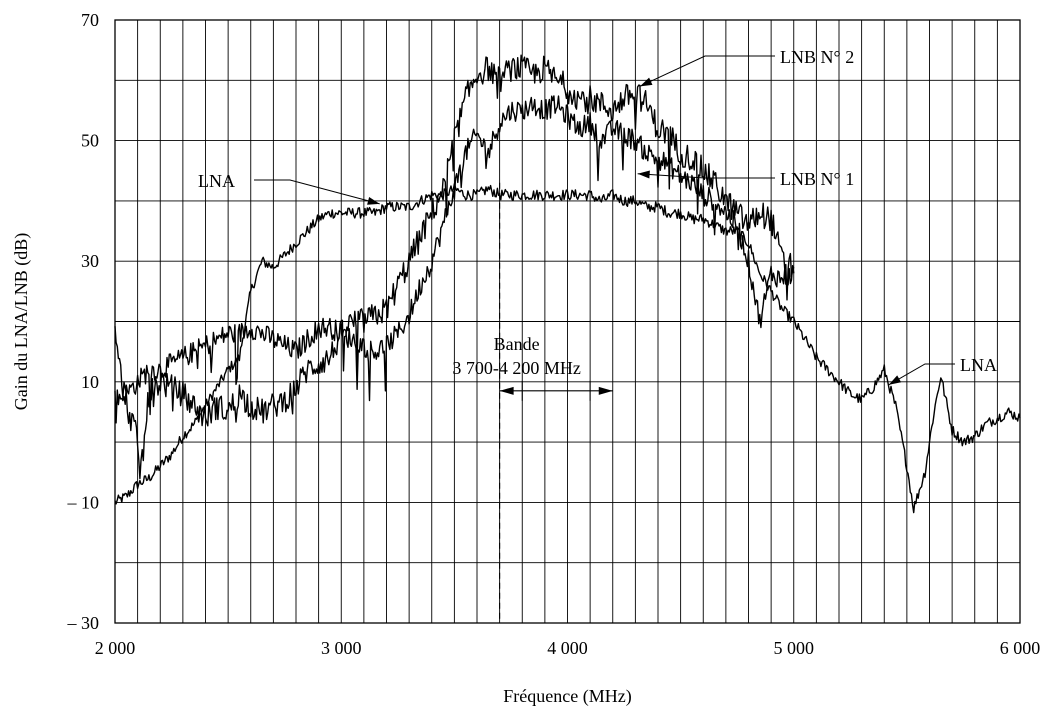 This screenshot has height=715, width=1048. What do you see at coordinates (1020, 648) in the screenshot?
I see `x-tick-label: 6 000` at bounding box center [1020, 648].